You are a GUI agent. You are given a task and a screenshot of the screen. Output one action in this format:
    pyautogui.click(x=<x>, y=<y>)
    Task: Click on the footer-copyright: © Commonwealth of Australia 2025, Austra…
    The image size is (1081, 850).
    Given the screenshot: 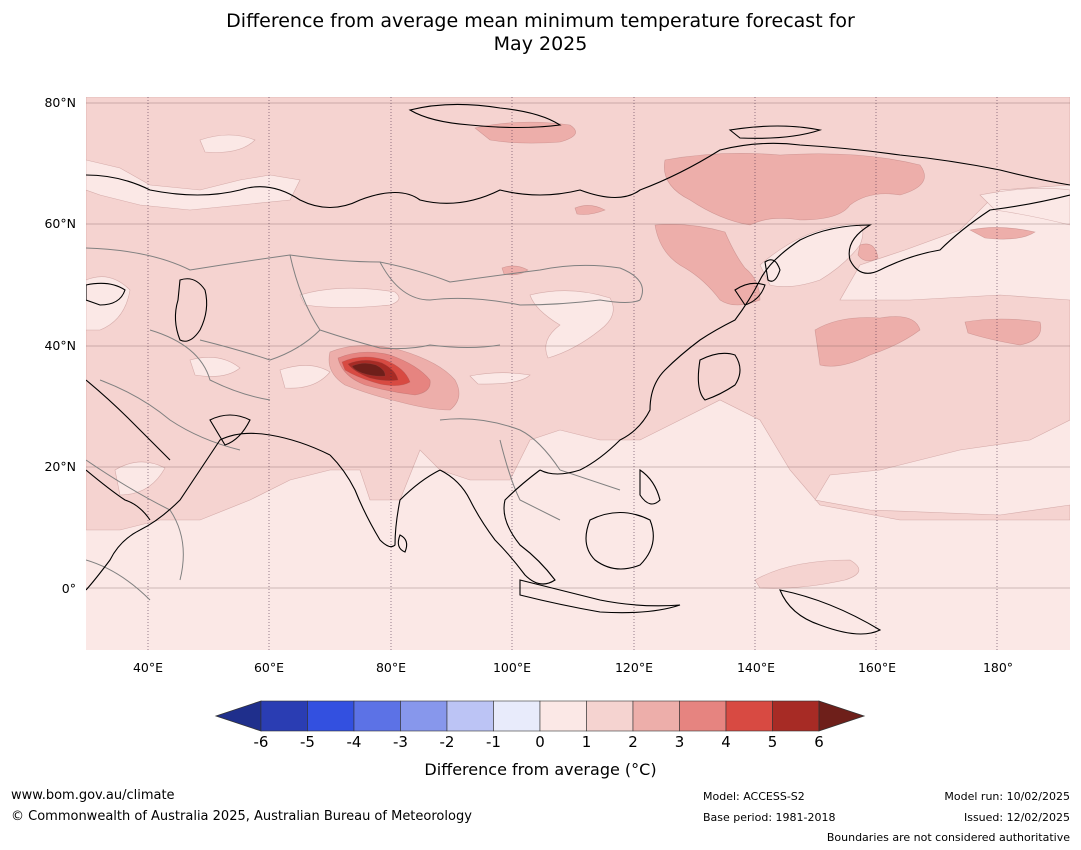 What is the action you would take?
    pyautogui.click(x=241, y=816)
    